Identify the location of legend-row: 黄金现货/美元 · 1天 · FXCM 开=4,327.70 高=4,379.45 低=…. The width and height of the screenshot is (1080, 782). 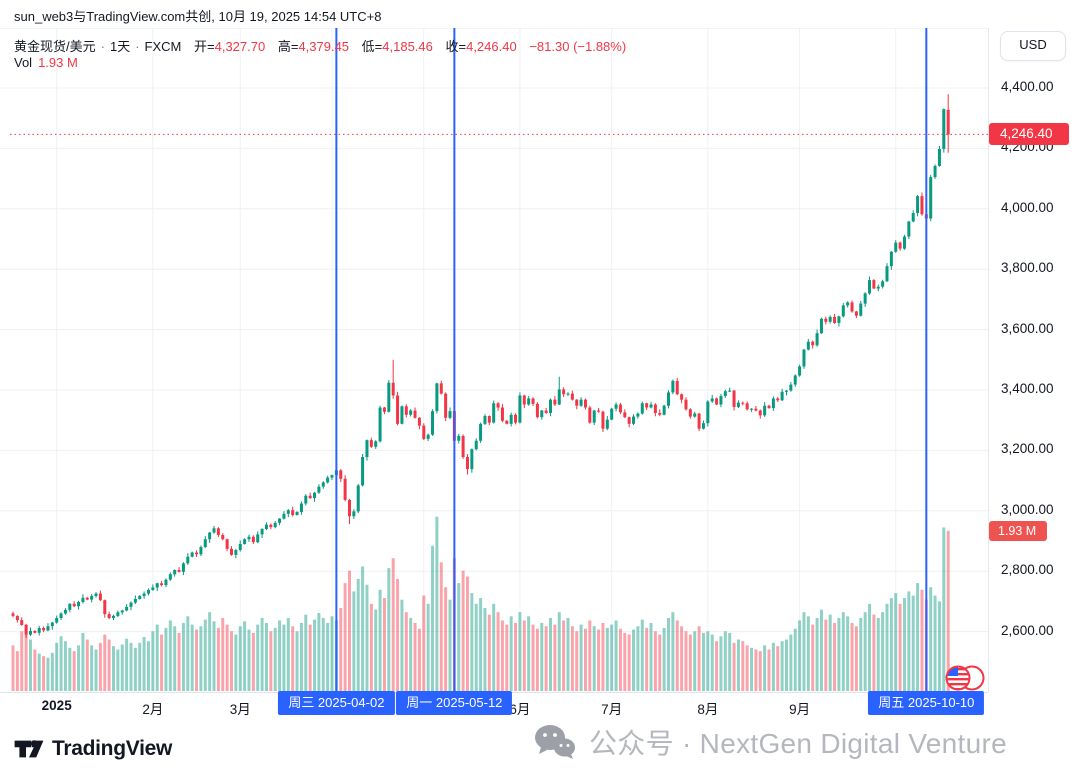
(320, 45).